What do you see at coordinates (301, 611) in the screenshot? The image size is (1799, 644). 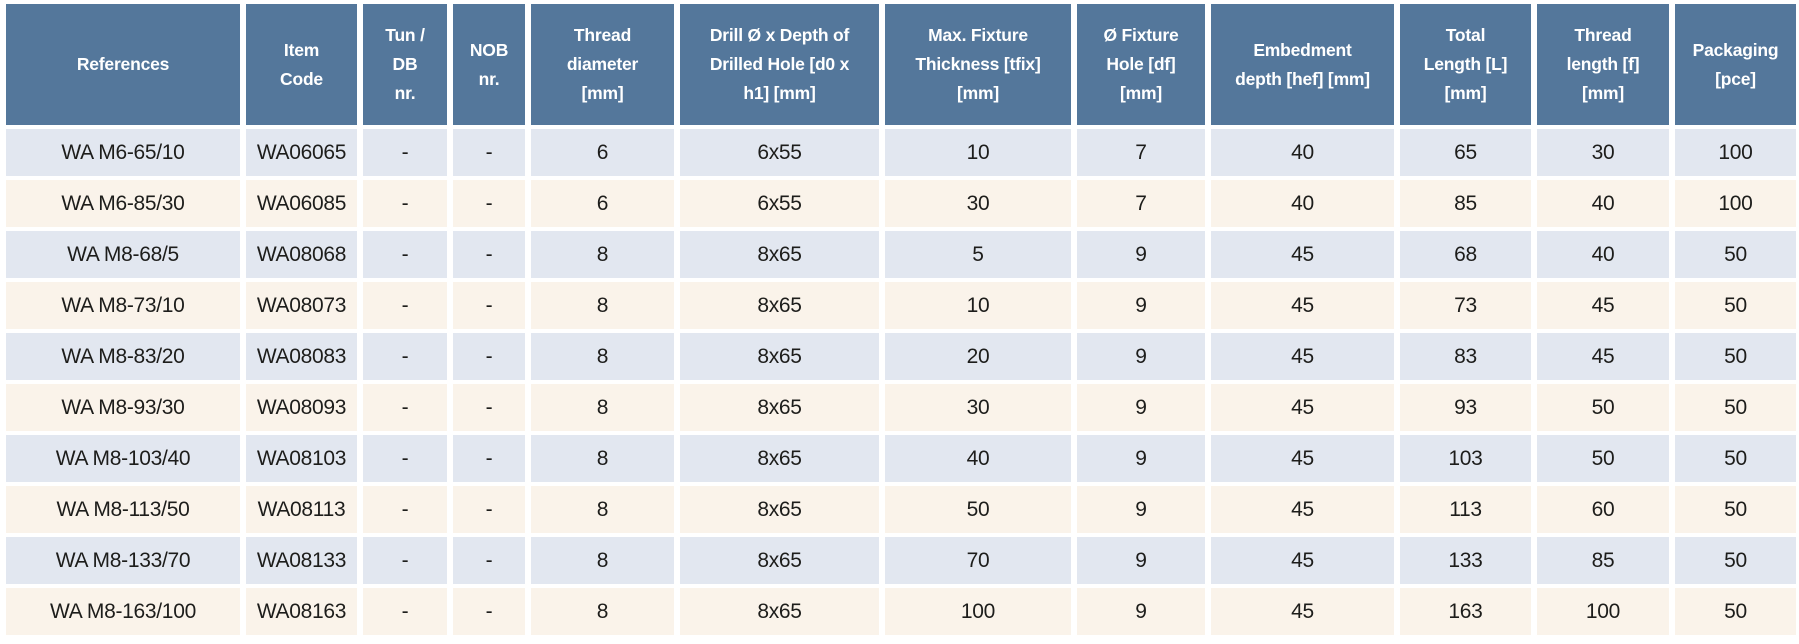 I see `table-cell-item-code: WA08163` at bounding box center [301, 611].